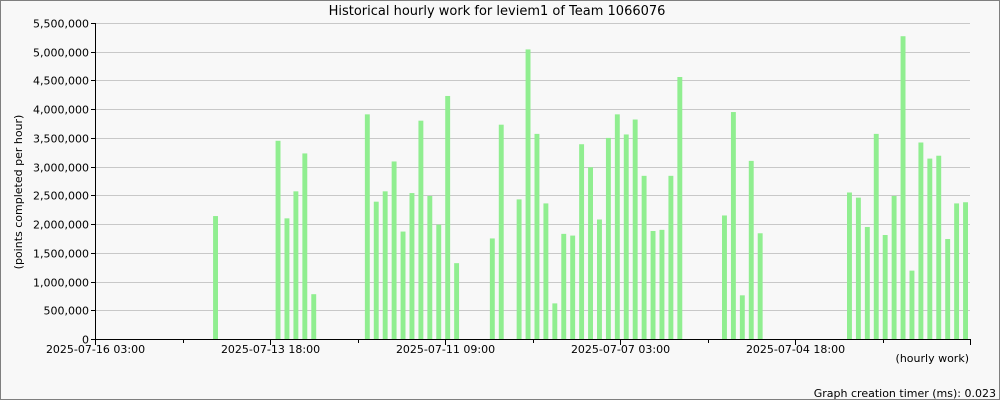  I want to click on x-tick-label: 2025-07-13 18:00, so click(270, 349).